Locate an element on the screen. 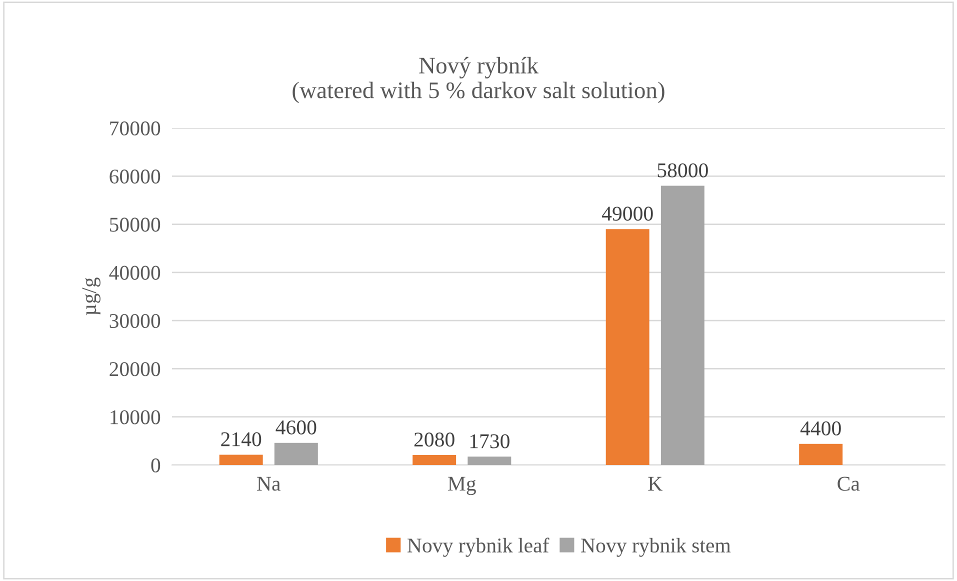 The image size is (957, 581). y-tick-label: 20000 is located at coordinates (135, 369).